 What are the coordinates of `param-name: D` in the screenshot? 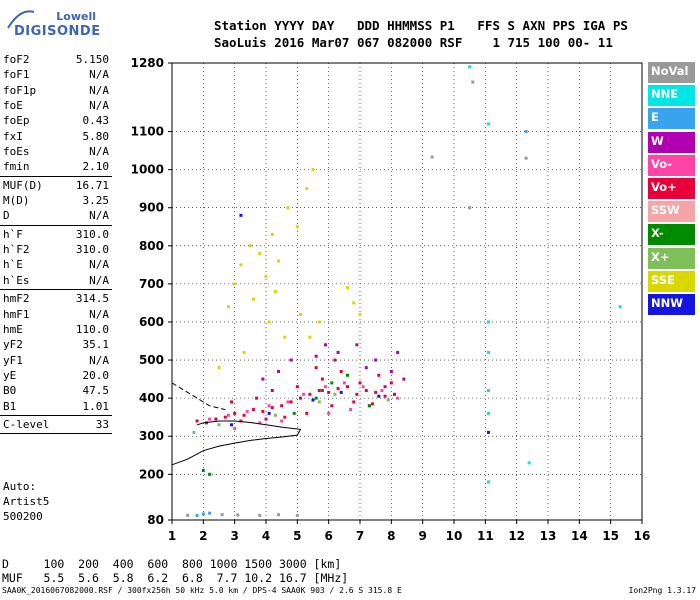 It's located at (6, 216).